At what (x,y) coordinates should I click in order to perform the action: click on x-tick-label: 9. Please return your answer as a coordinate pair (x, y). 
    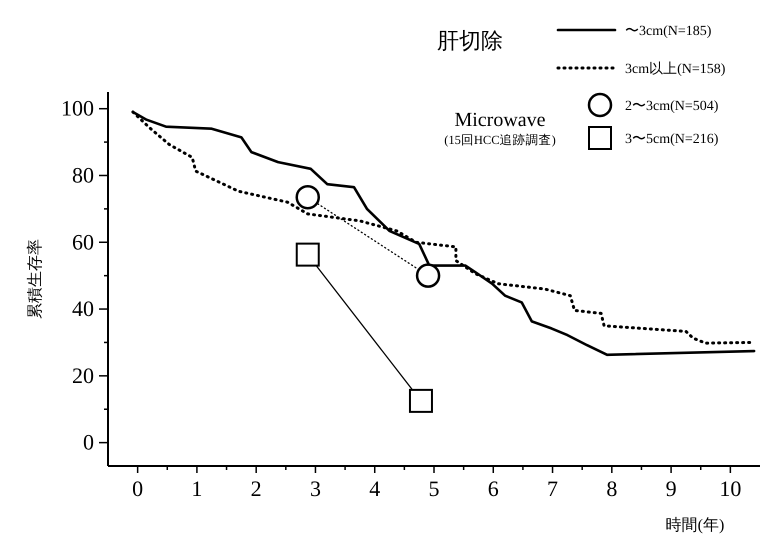
    Looking at the image, I should click on (671, 488).